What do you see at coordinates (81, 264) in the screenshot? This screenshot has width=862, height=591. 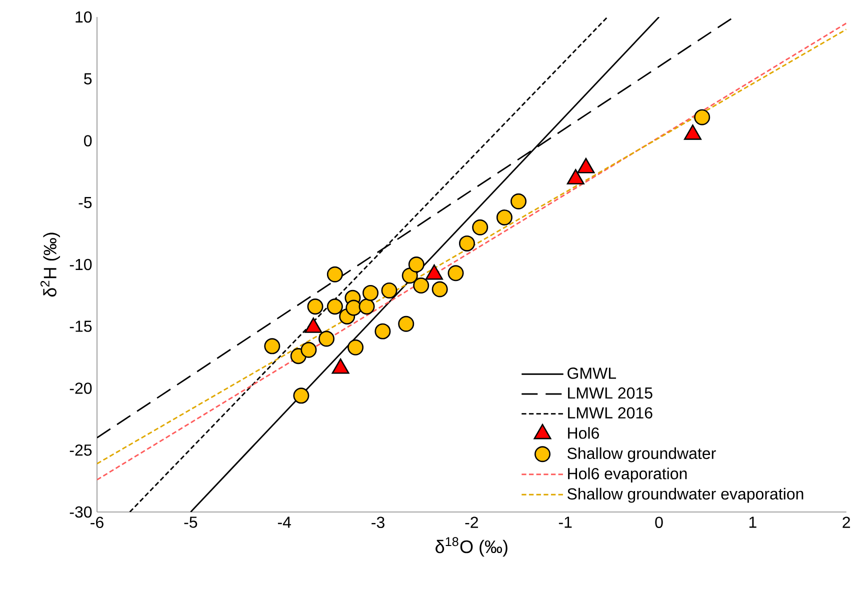 I see `y-tick-label: -10` at bounding box center [81, 264].